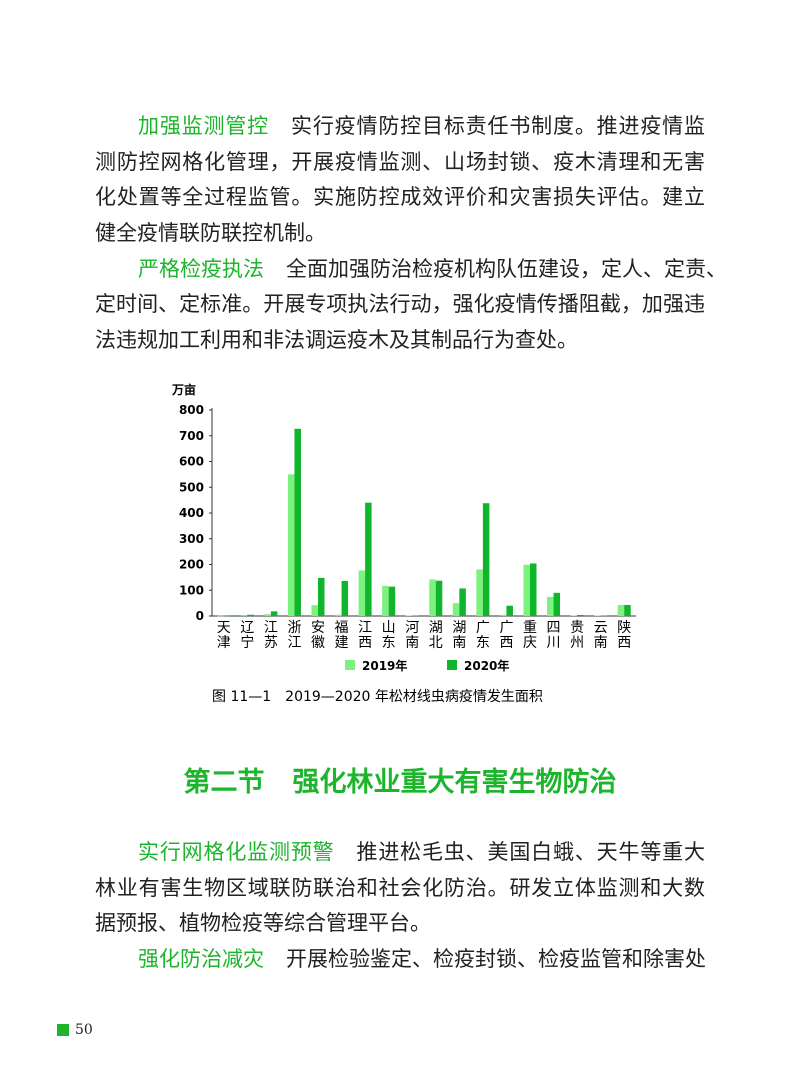 This screenshot has height=1086, width=800. I want to click on x-tick-label: 建, so click(342, 643).